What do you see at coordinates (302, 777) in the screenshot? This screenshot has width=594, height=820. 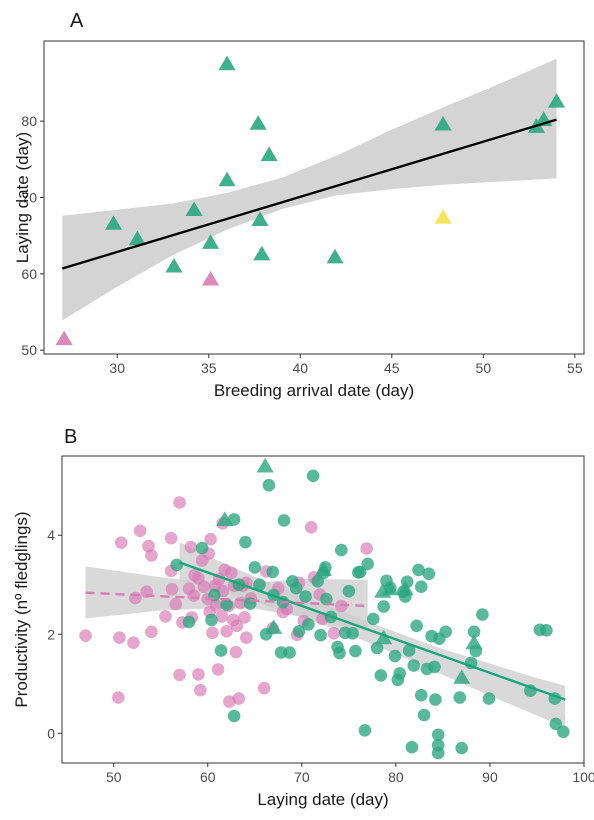 I see `panel-b-x-tick-label: 70` at bounding box center [302, 777].